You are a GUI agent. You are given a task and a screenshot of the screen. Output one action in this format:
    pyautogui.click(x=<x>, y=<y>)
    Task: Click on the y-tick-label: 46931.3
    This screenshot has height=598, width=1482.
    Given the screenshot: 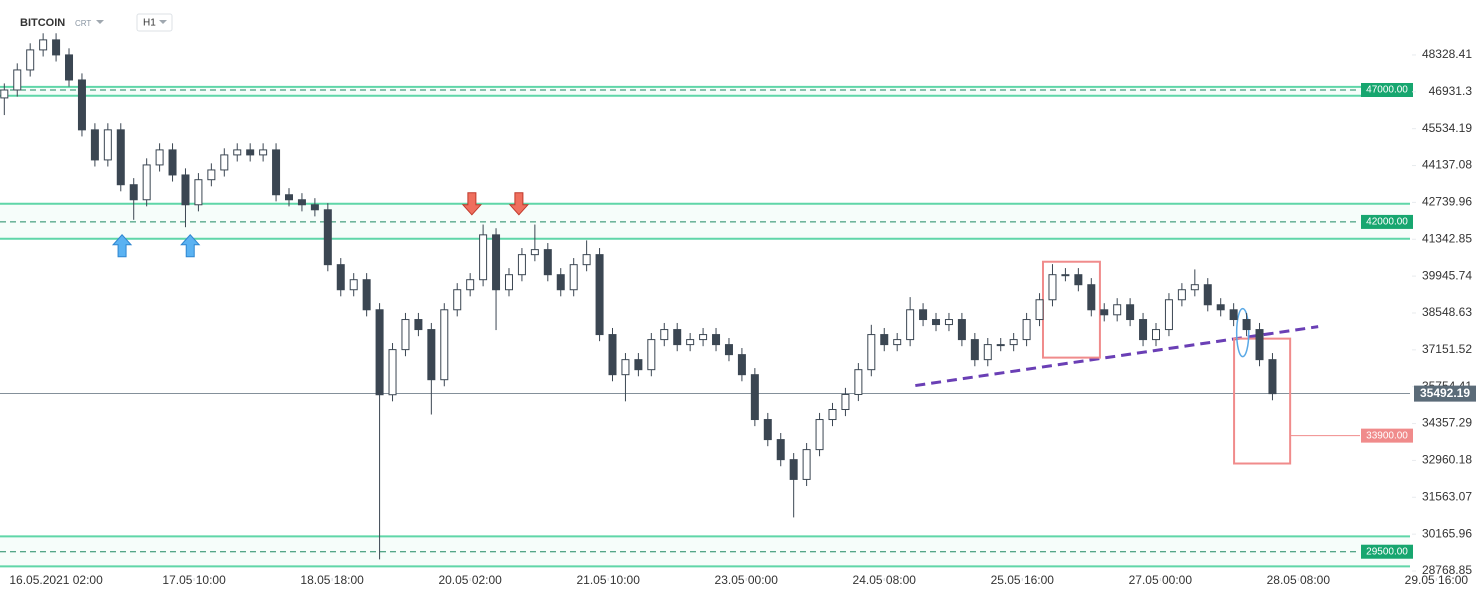 What is the action you would take?
    pyautogui.click(x=1451, y=91)
    